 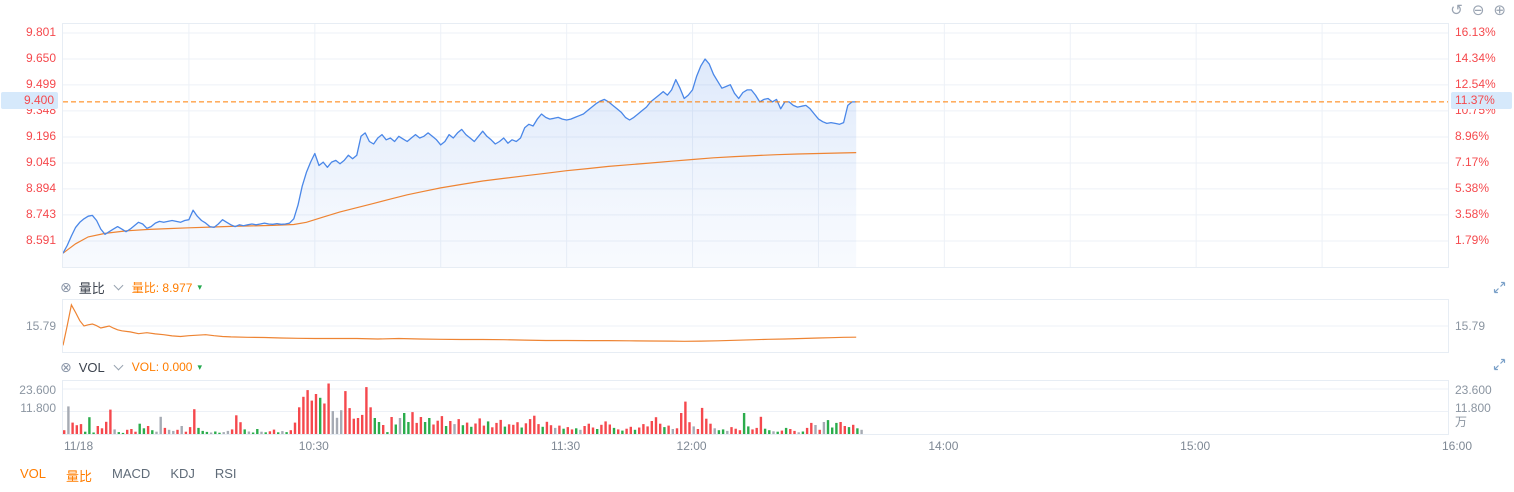 What do you see at coordinates (566, 446) in the screenshot?
I see `time-label: 11:30` at bounding box center [566, 446].